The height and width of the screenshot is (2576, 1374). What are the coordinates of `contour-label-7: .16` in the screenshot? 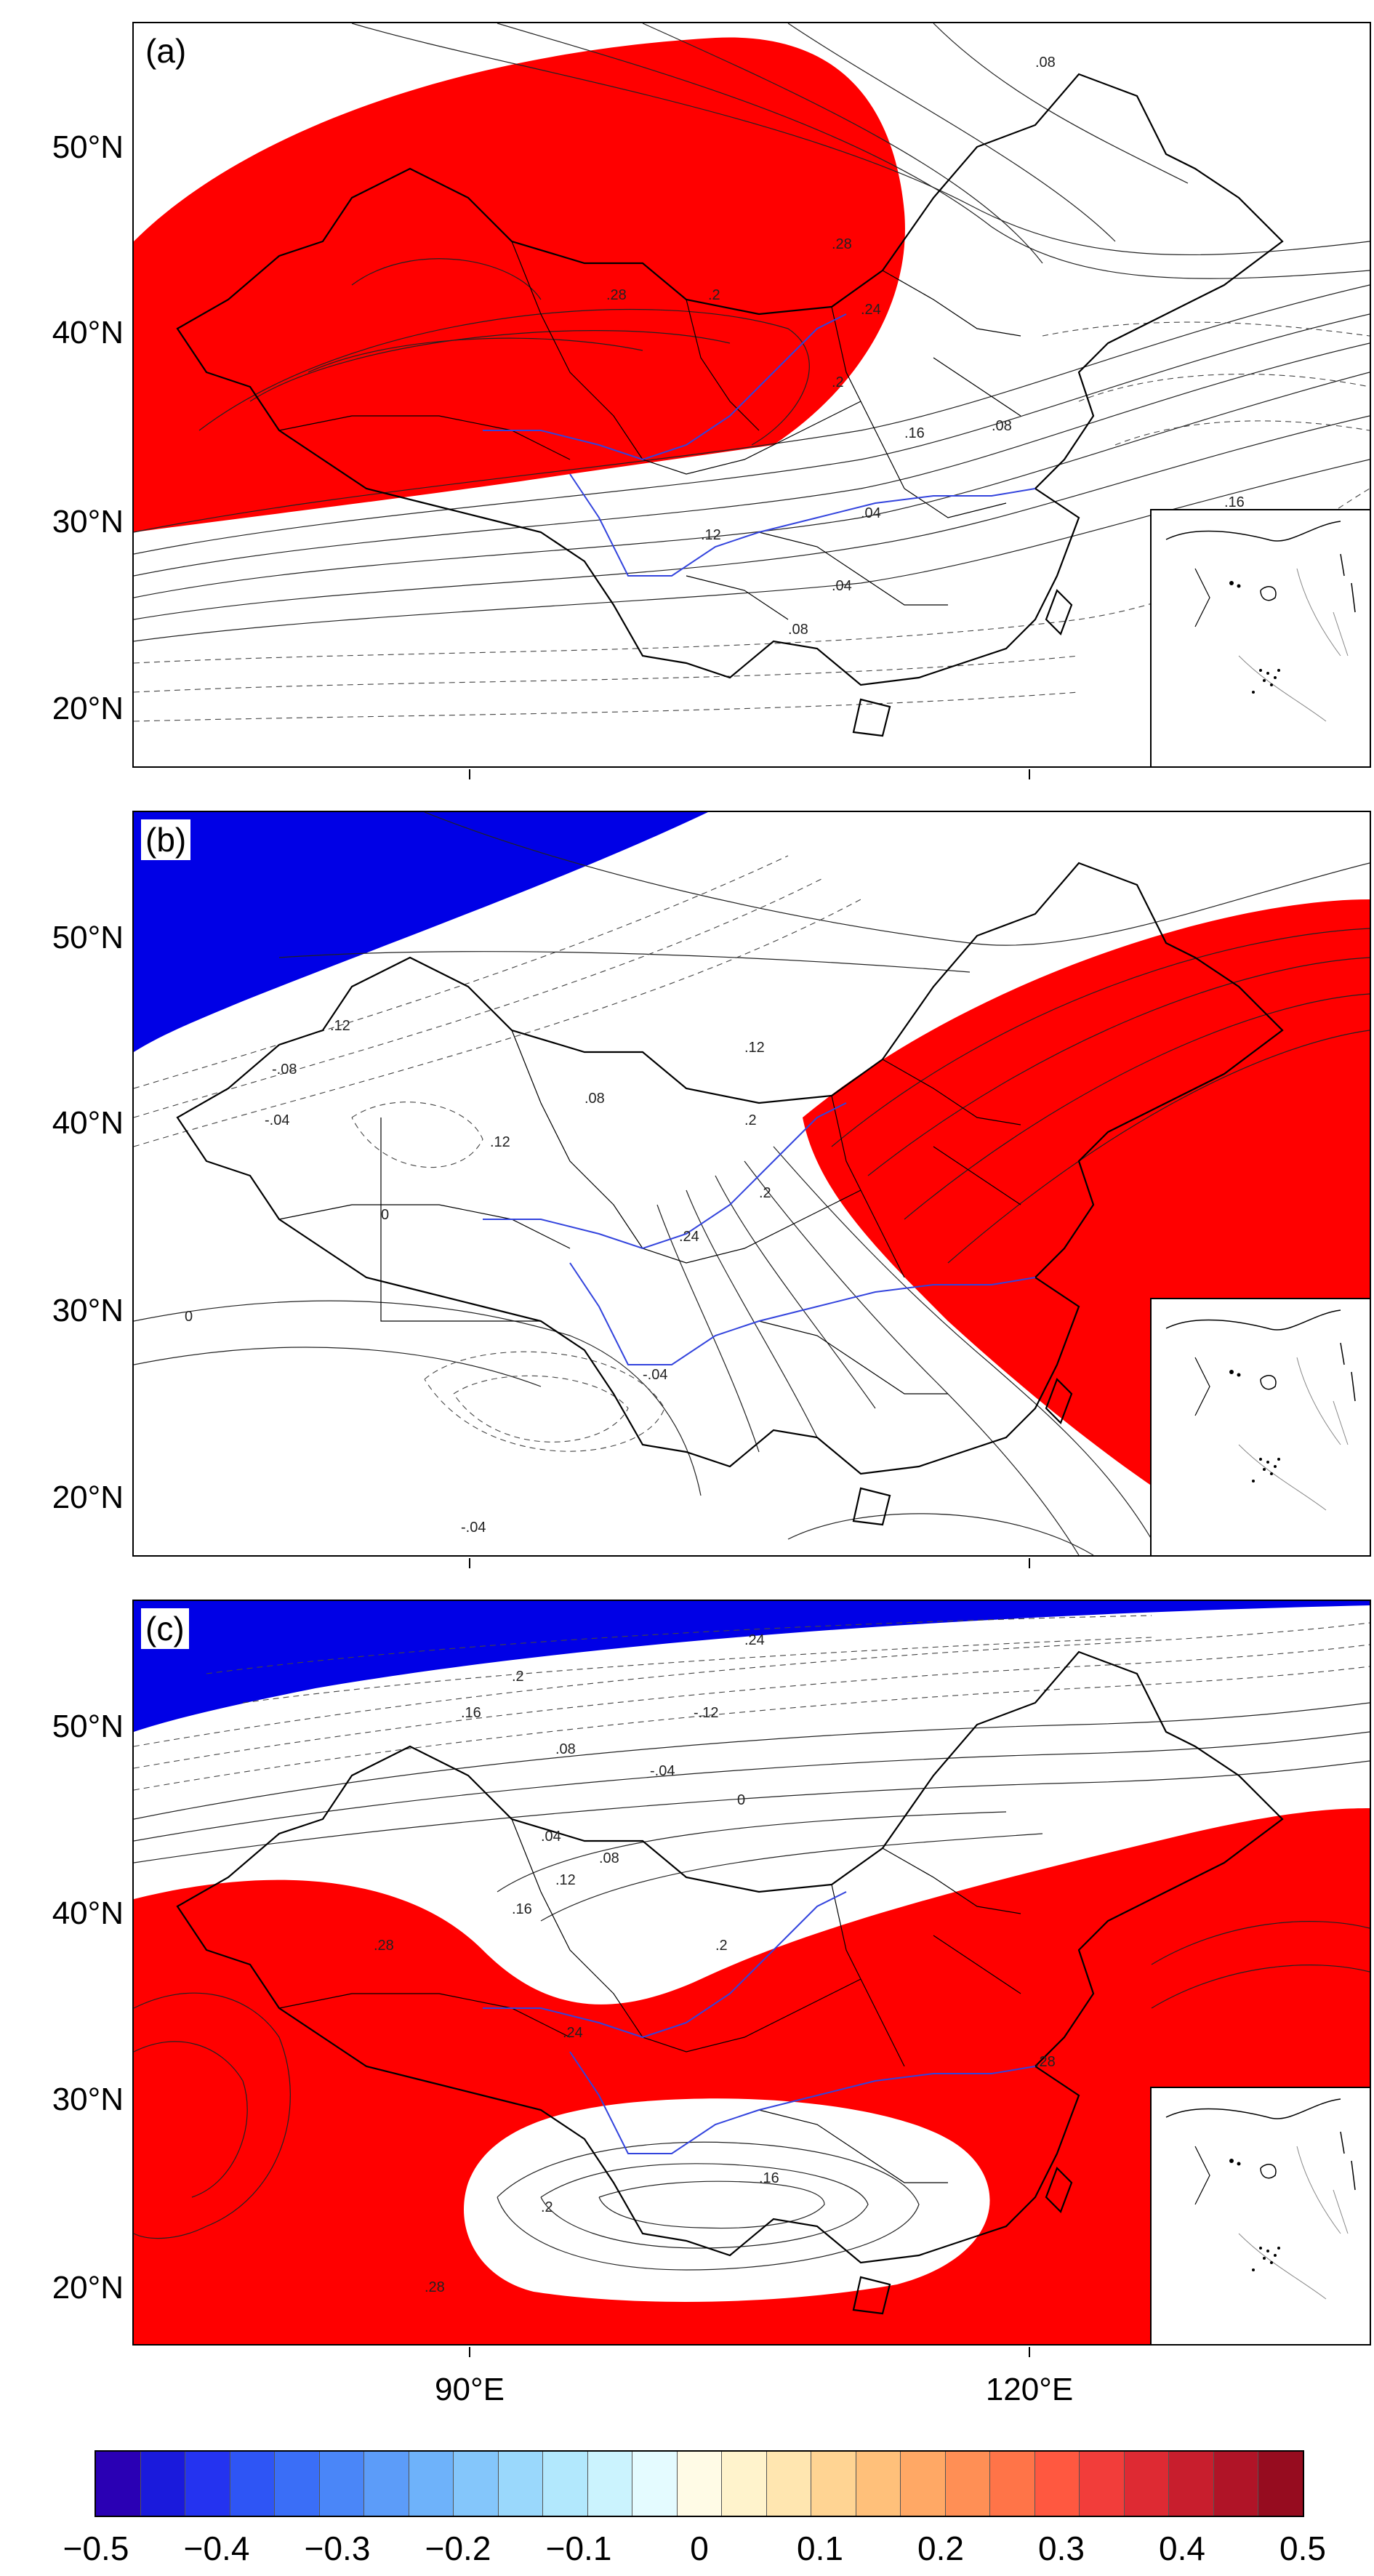 It's located at (914, 433).